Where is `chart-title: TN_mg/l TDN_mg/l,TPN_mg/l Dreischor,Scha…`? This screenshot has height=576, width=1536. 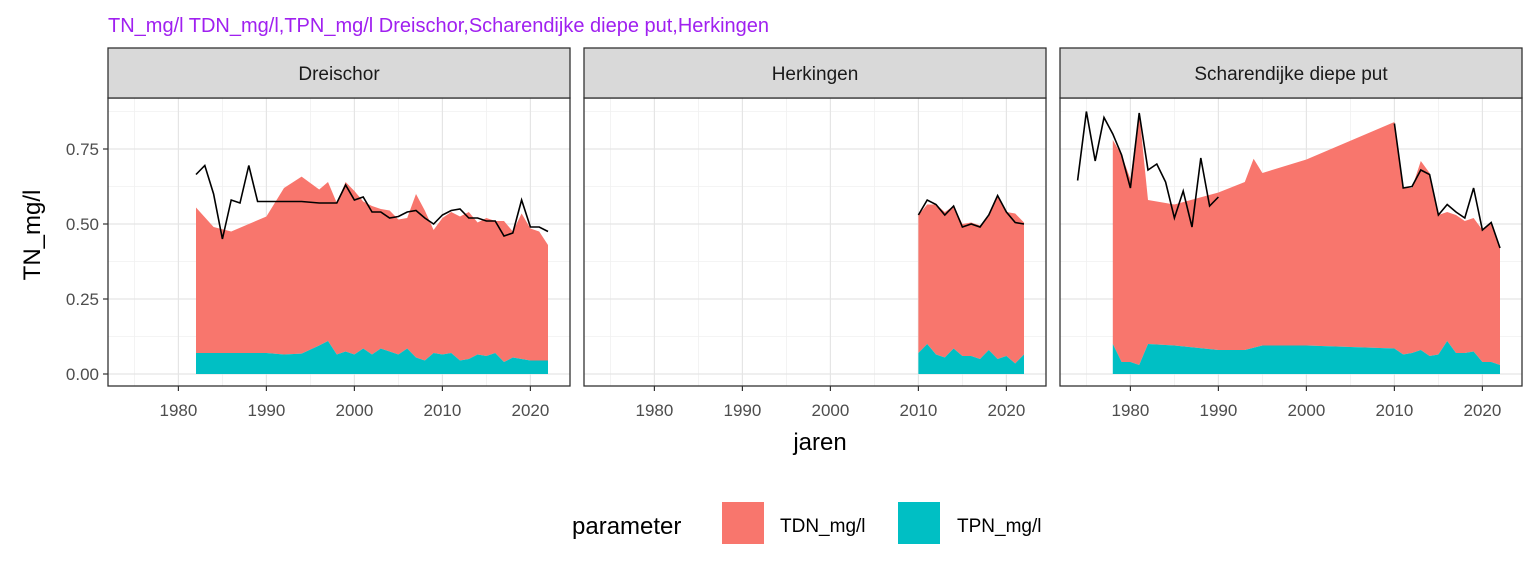
chart-title: TN_mg/l TDN_mg/l,TPN_mg/l Dreischor,Scha… is located at coordinates (438, 26).